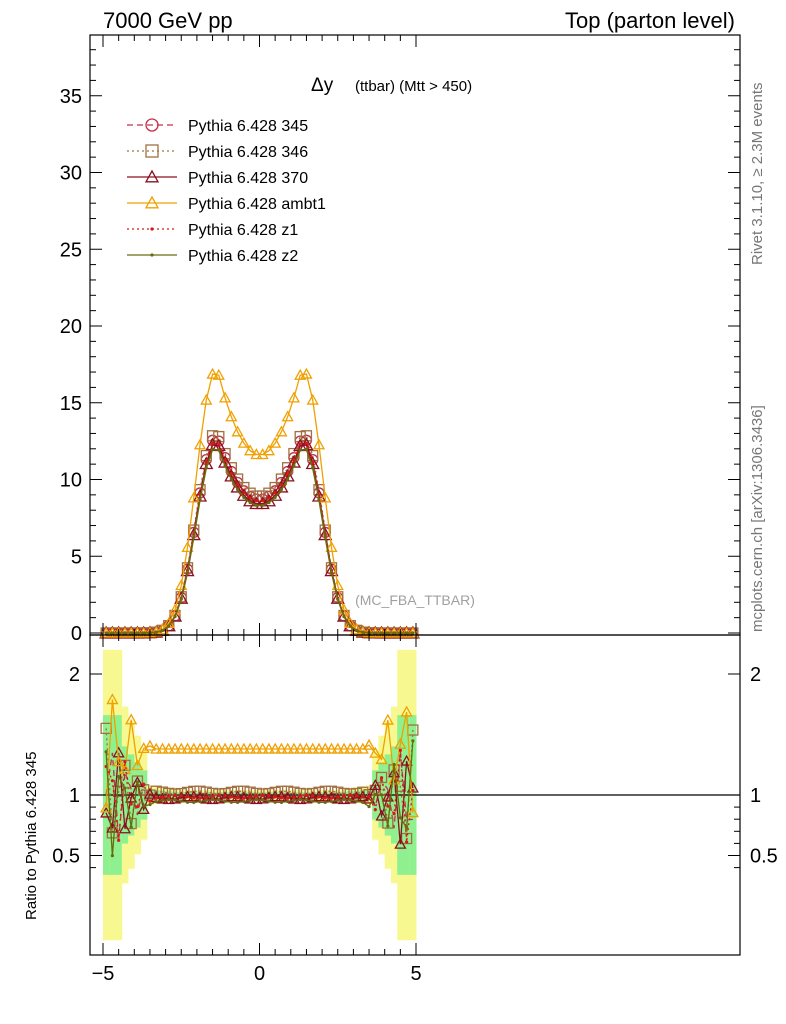  What do you see at coordinates (322, 85) in the screenshot?
I see `plot-title-main: Δy` at bounding box center [322, 85].